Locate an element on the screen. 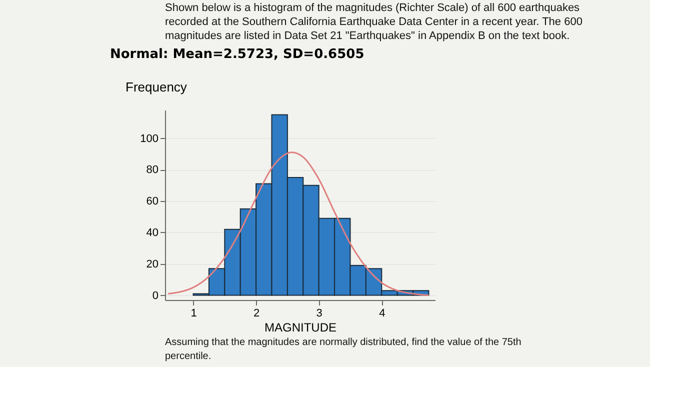 The image size is (700, 395). text: percentile. is located at coordinates (188, 356).